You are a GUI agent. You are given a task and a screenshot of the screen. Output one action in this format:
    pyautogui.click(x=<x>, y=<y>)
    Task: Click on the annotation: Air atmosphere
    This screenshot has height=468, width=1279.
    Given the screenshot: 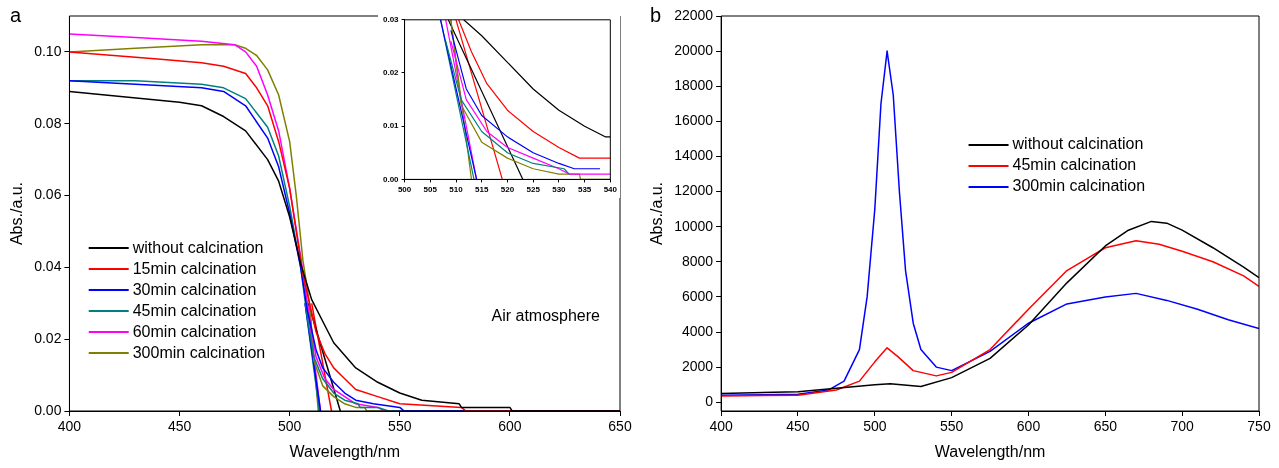 What is the action you would take?
    pyautogui.click(x=546, y=315)
    